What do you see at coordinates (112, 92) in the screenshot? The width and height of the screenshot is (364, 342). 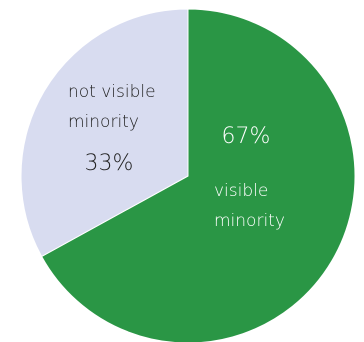 I see `slice-label-not-visible-minority-line1: not visible` at bounding box center [112, 92].